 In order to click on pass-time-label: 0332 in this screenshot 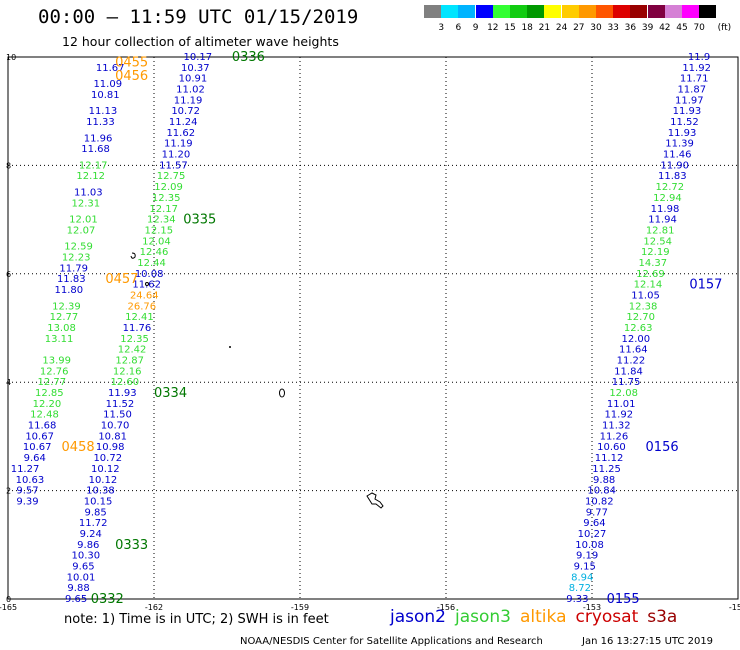, I will do `click(107, 599)`.